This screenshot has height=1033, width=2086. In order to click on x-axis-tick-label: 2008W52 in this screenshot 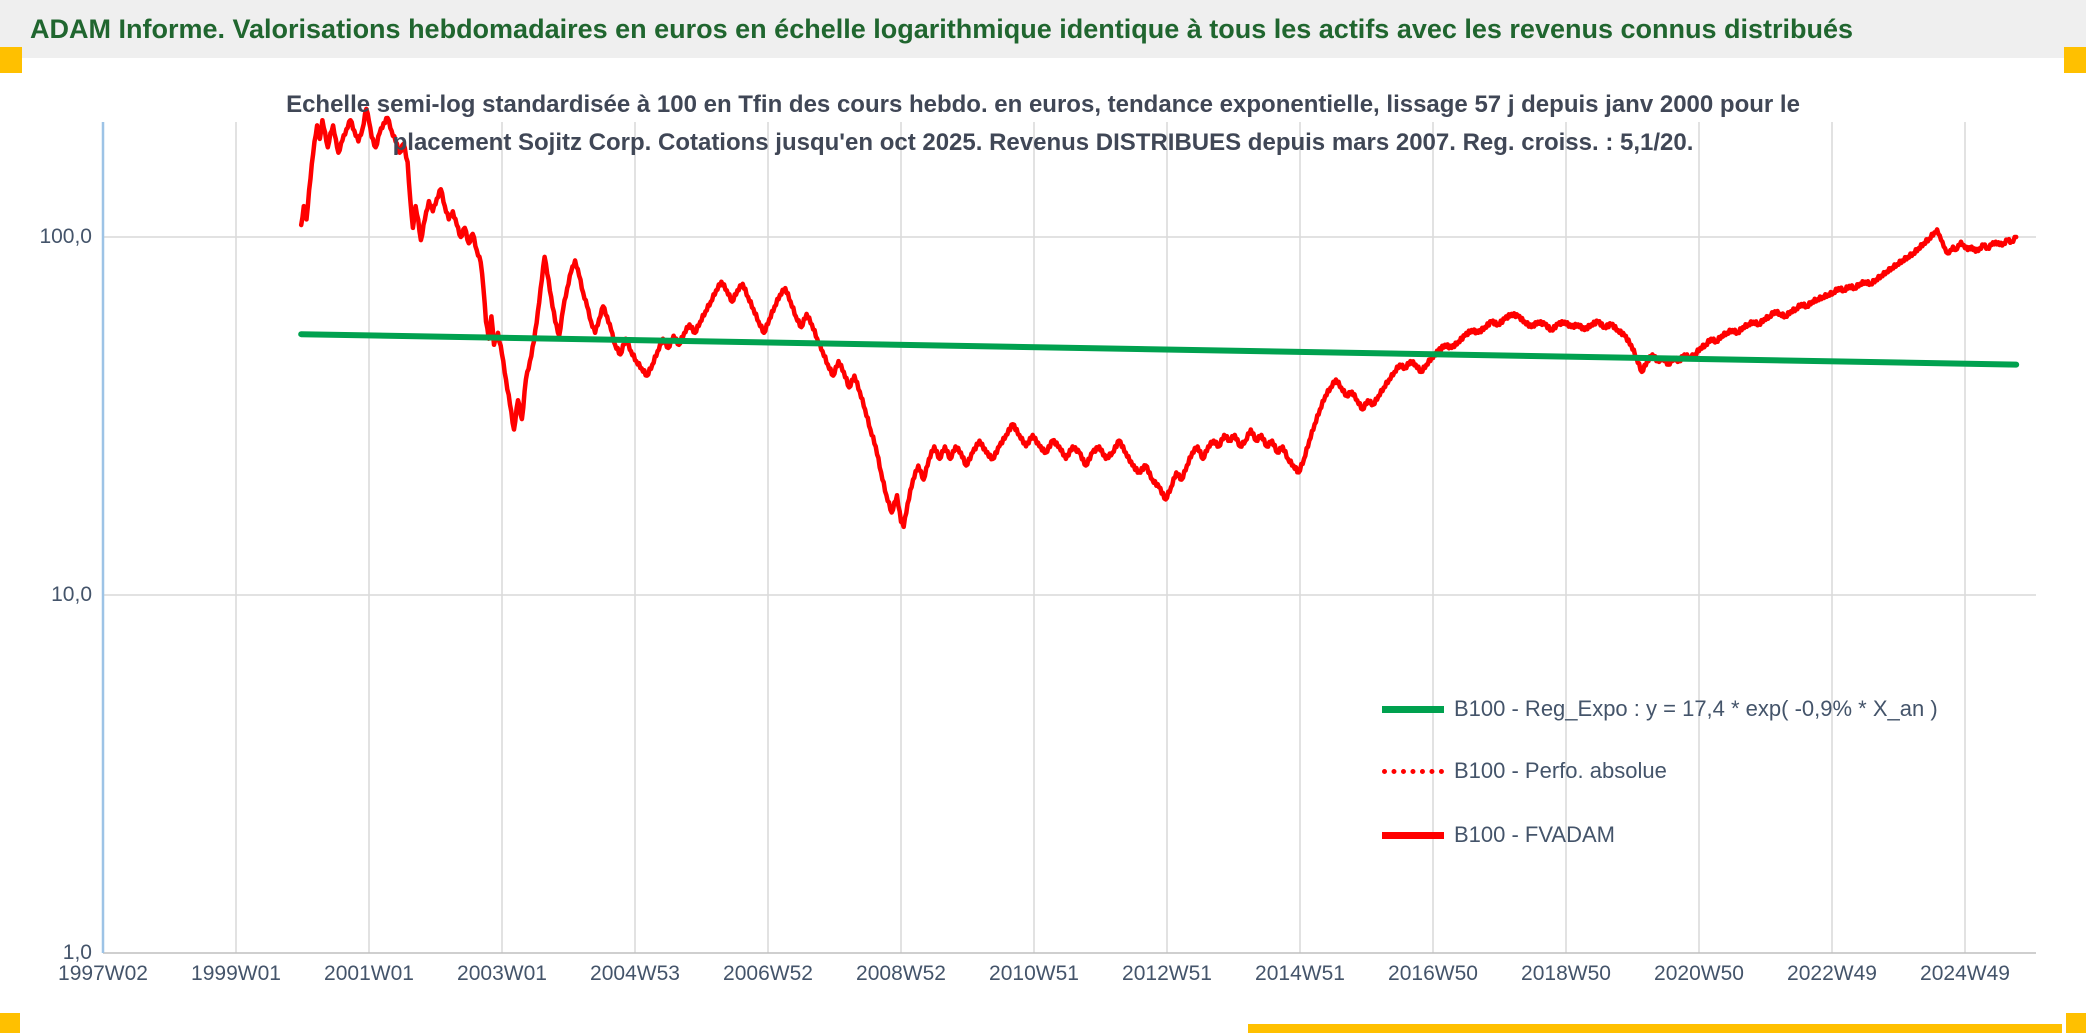, I will do `click(901, 973)`.